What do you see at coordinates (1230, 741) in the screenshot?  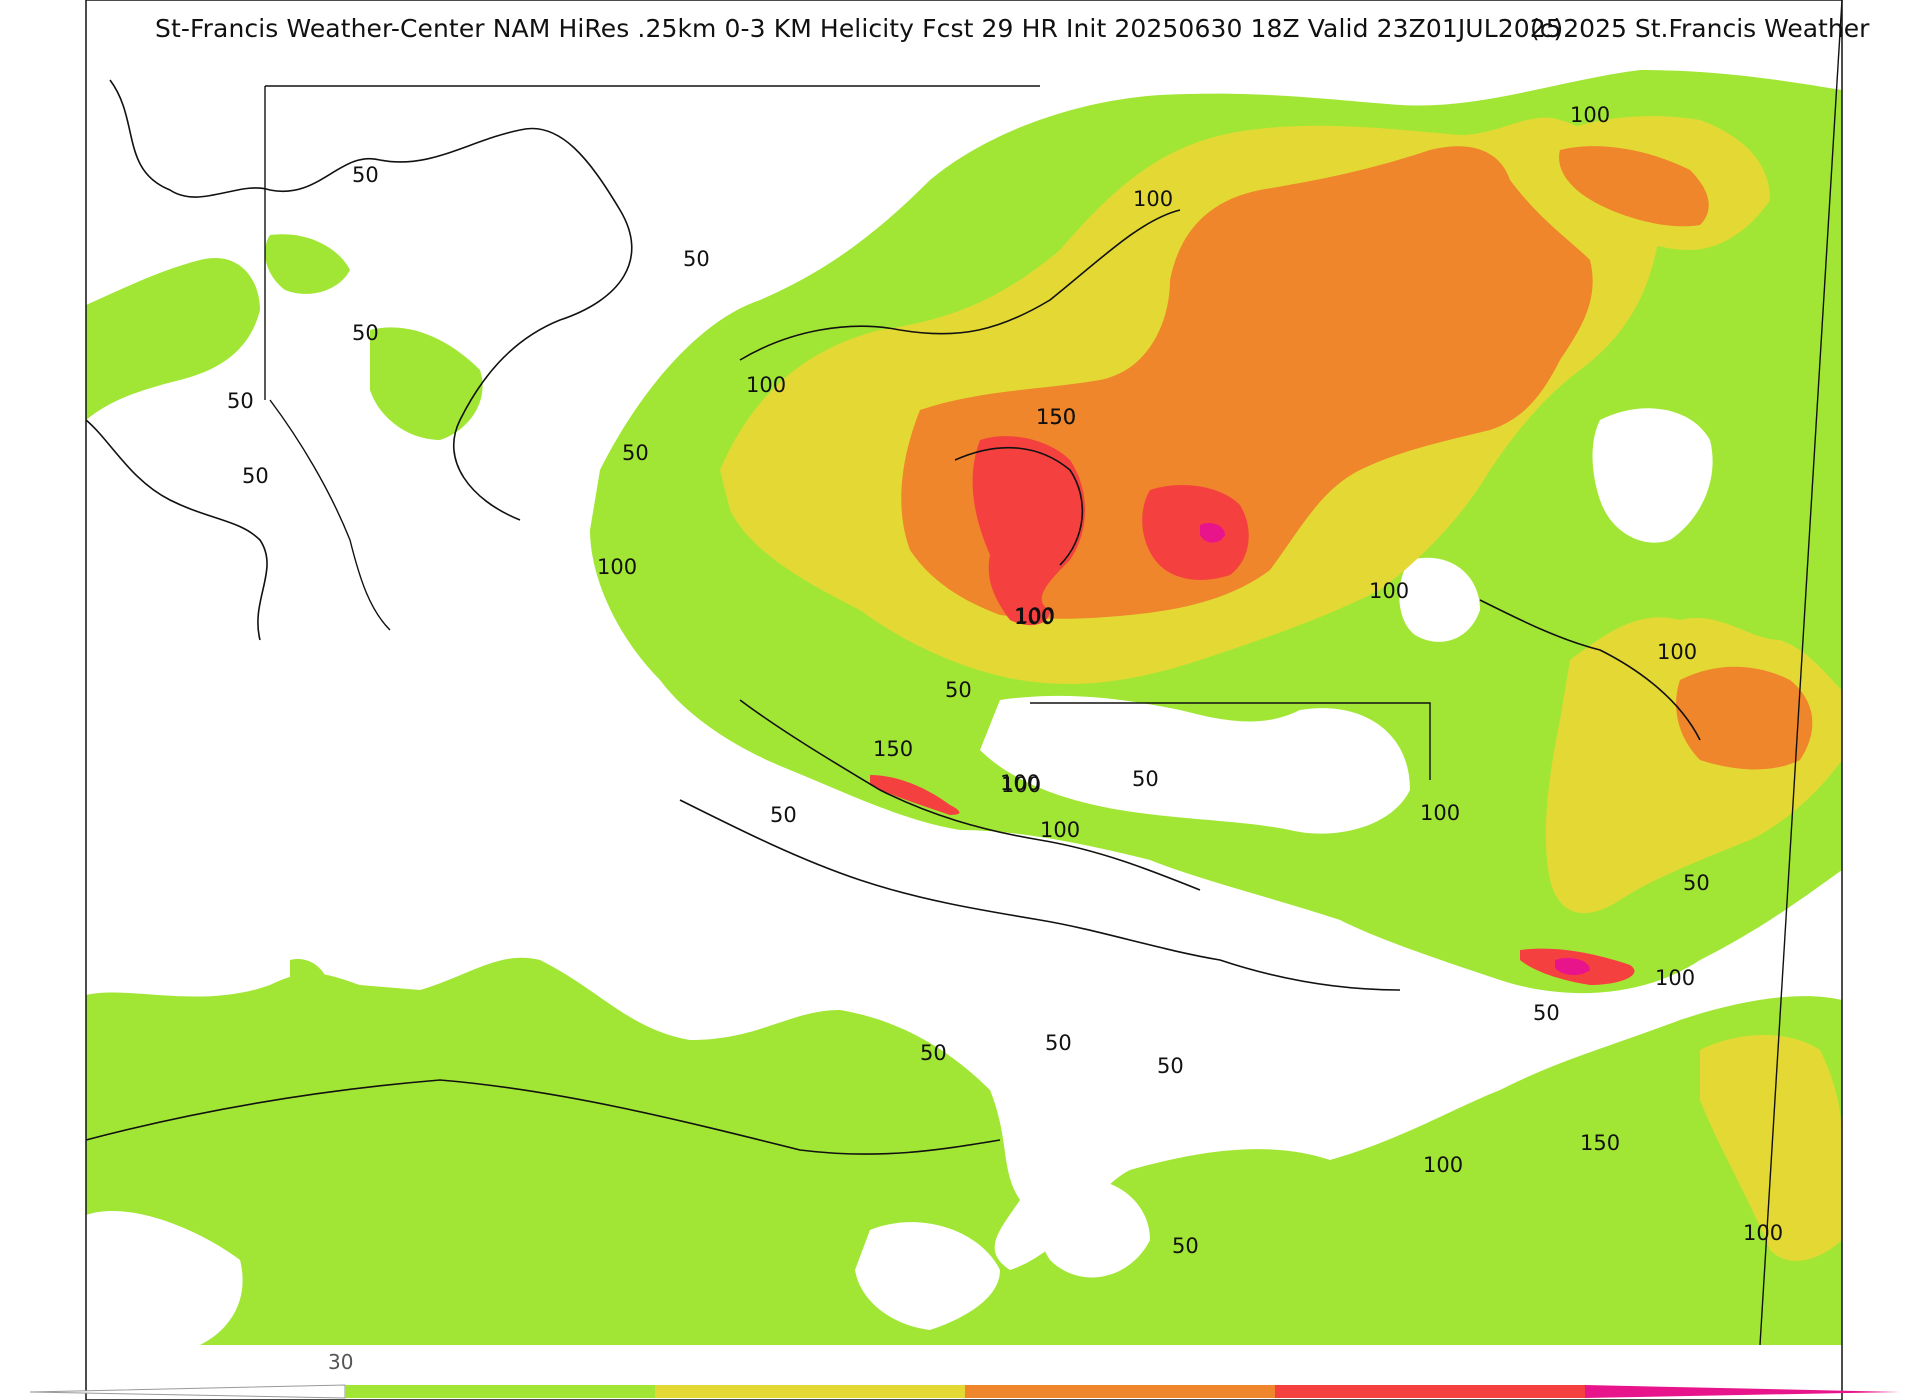 I see `border-mid` at bounding box center [1230, 741].